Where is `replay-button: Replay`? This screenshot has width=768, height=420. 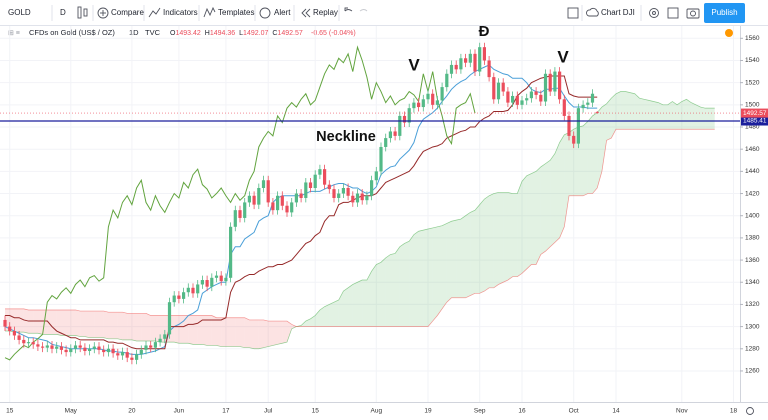 replay-button: Replay is located at coordinates (325, 12).